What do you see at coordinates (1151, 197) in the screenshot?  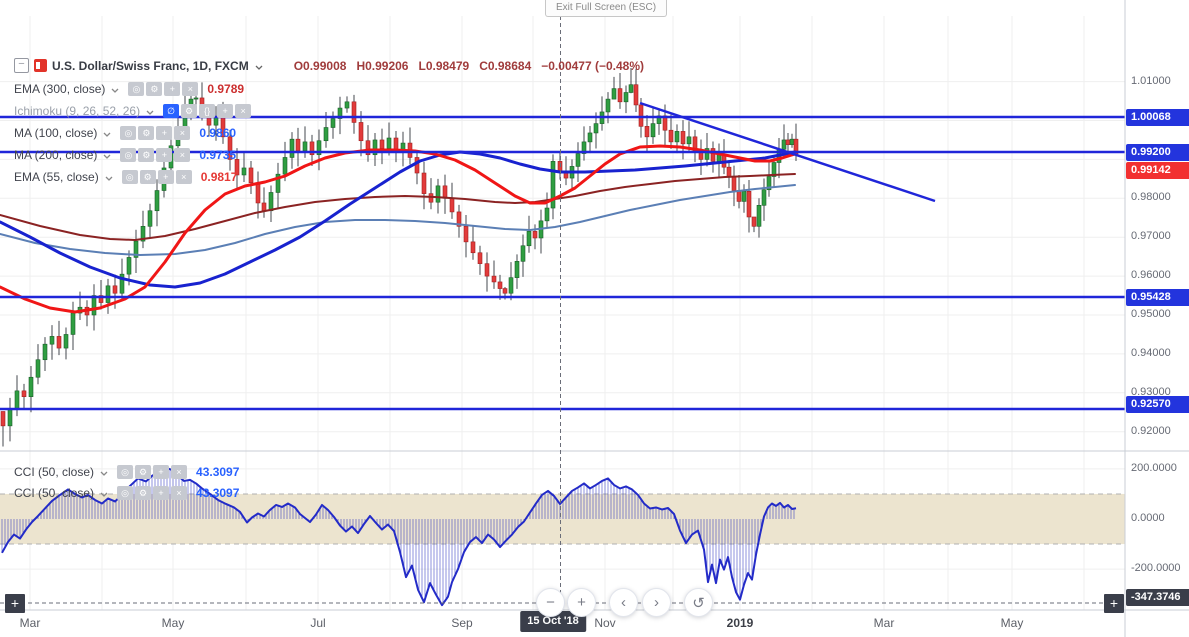 I see `price-tick-label: 0.98000` at bounding box center [1151, 197].